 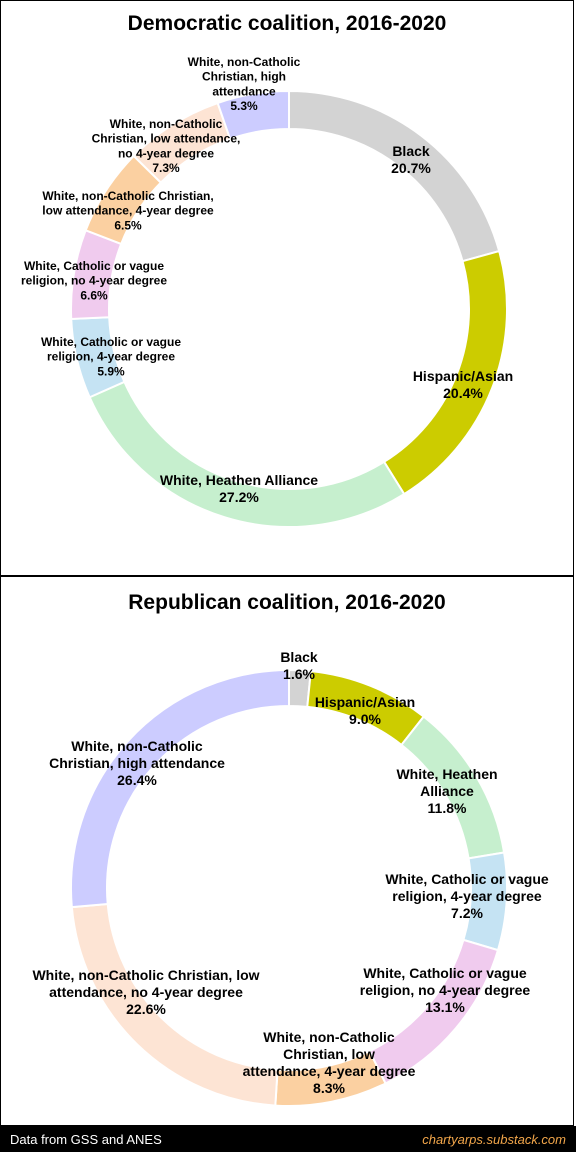 What do you see at coordinates (445, 1007) in the screenshot?
I see `slice-value-label: 13.1%` at bounding box center [445, 1007].